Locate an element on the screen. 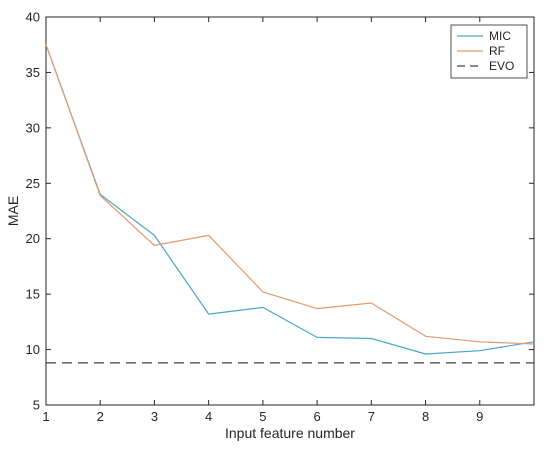  x-tick-label: 8 is located at coordinates (425, 416).